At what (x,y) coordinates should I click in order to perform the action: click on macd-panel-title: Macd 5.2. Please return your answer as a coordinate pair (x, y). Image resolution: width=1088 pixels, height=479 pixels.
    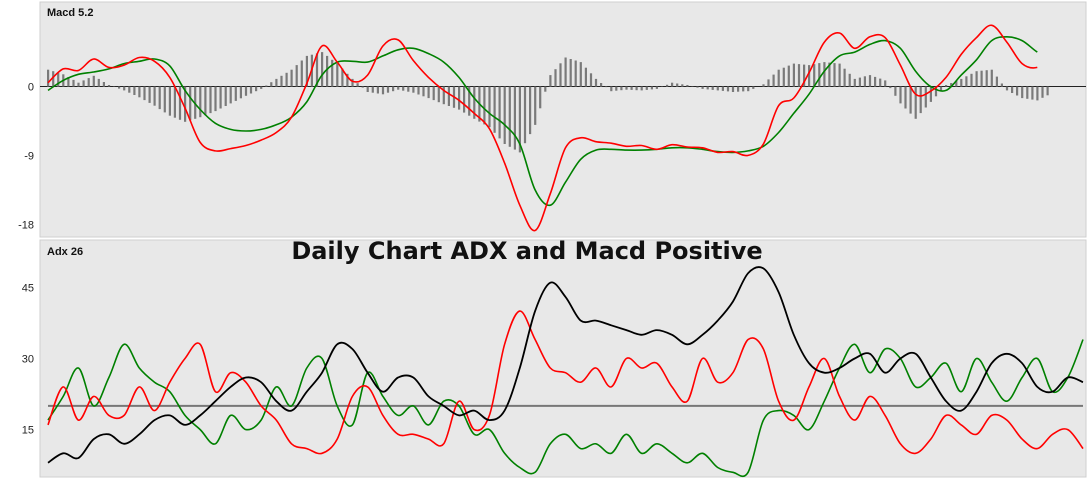
    Looking at the image, I should click on (70, 13).